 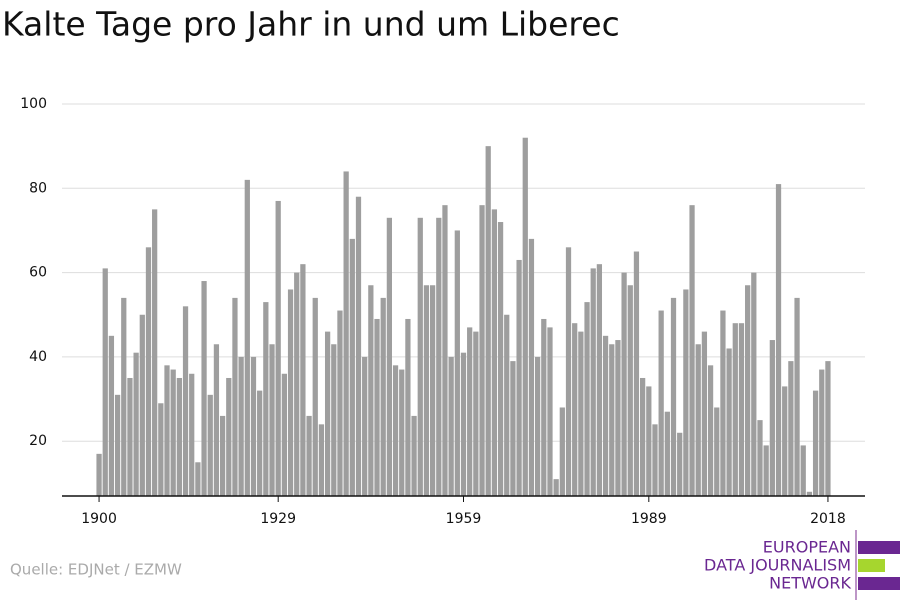 What do you see at coordinates (828, 519) in the screenshot?
I see `x-tick-label: 2018` at bounding box center [828, 519].